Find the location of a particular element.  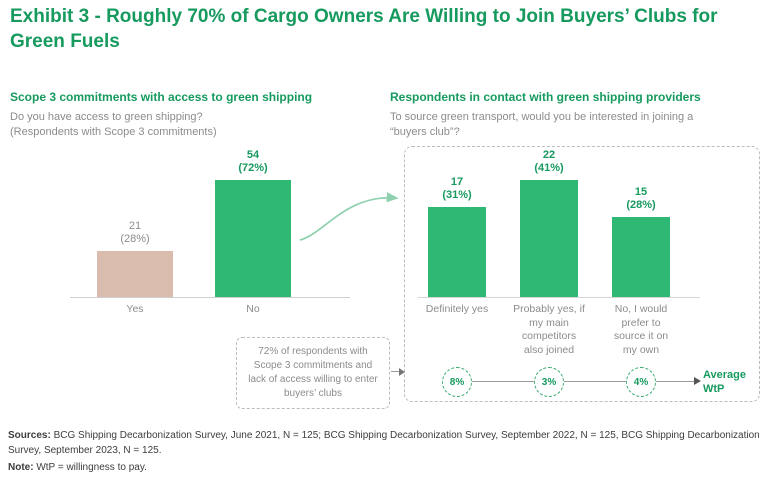

bar-yes-value: 21 (28%) is located at coordinates (135, 233).